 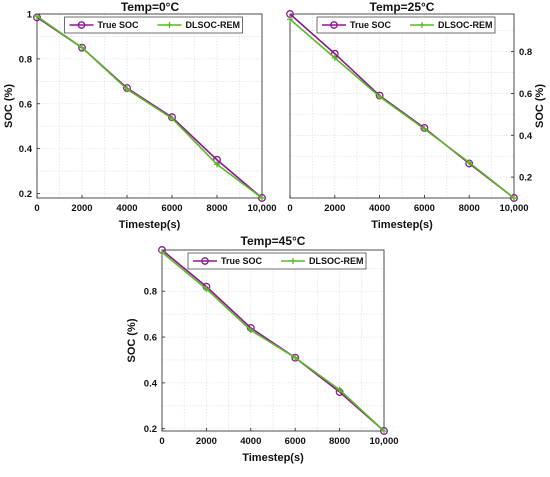 What do you see at coordinates (273, 241) in the screenshot?
I see `chart-title: Temp=45°C` at bounding box center [273, 241].